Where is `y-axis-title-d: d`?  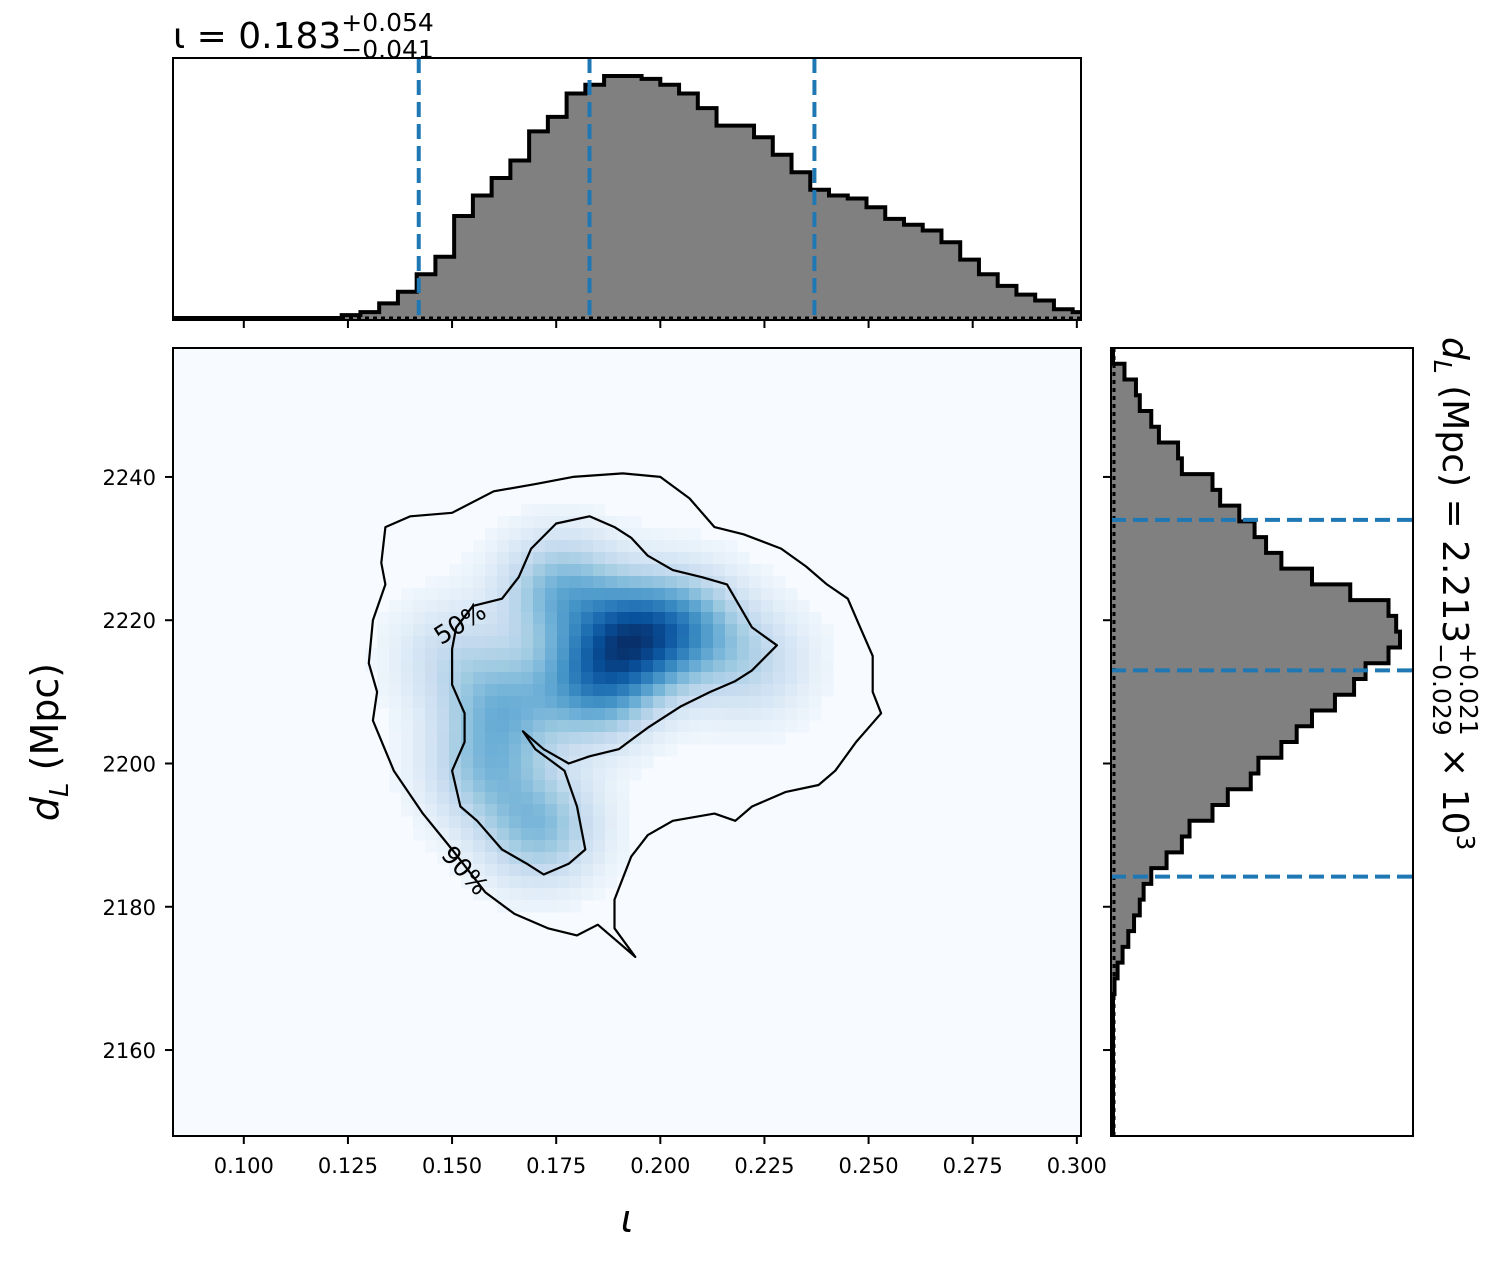
y-axis-title-d: d is located at coordinates (45, 808).